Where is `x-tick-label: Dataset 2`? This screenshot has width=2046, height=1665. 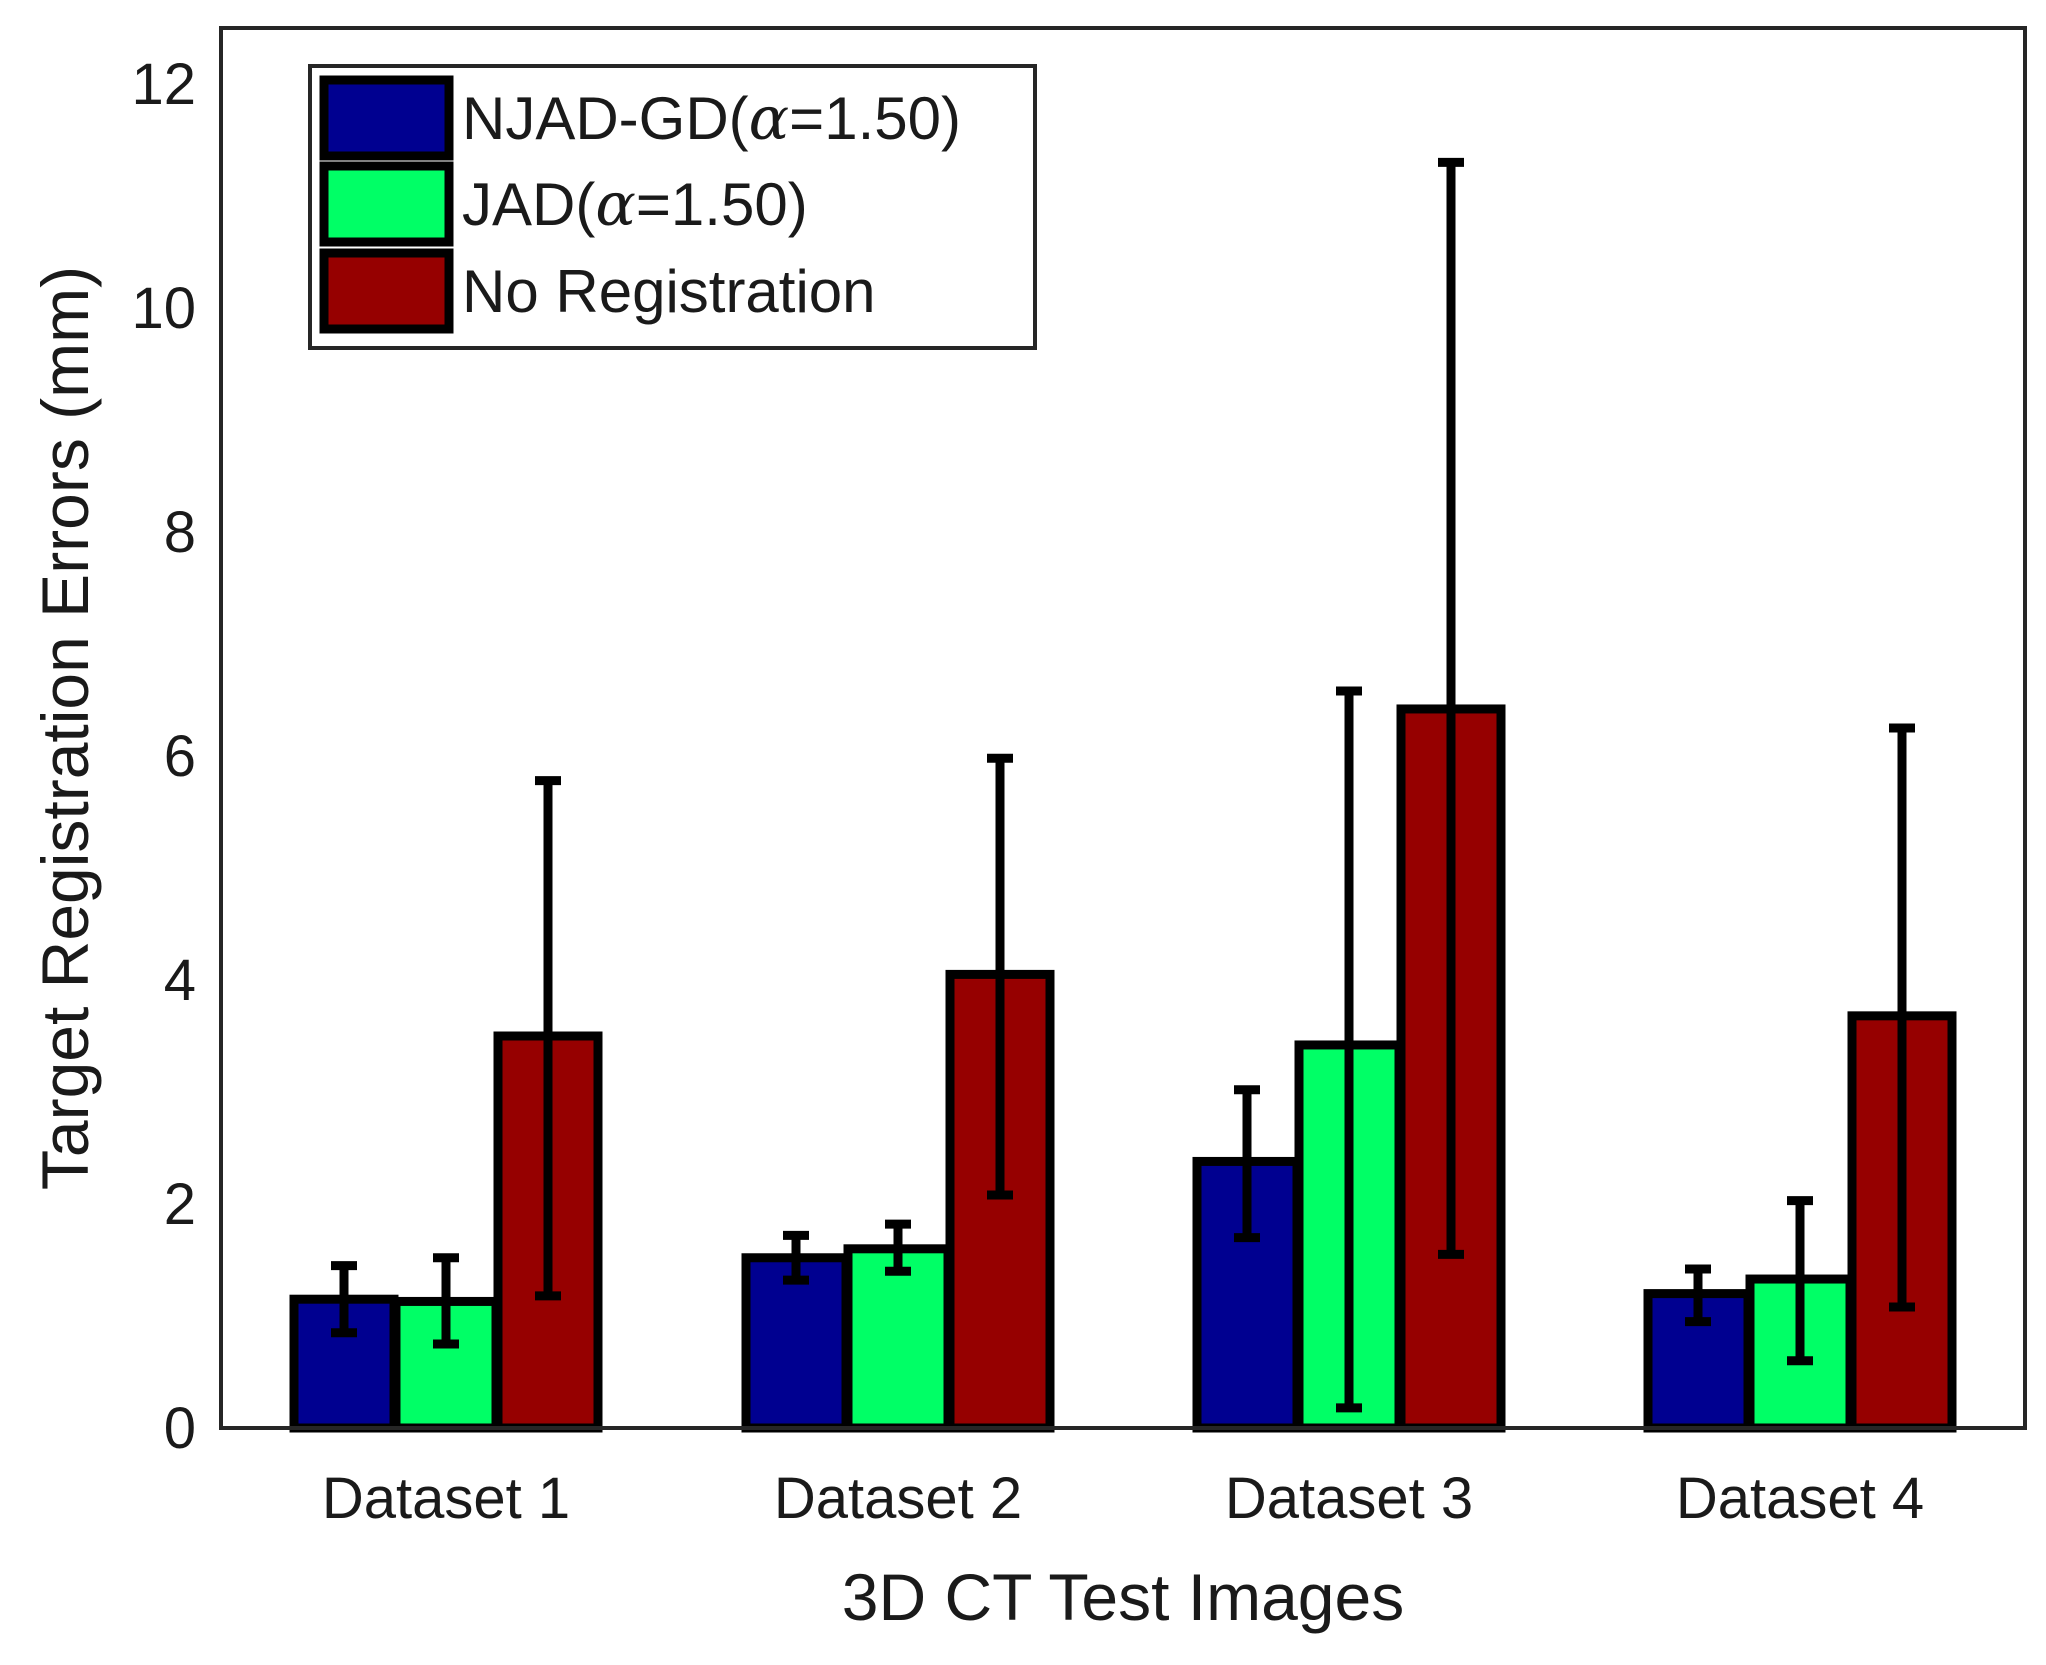 x-tick-label: Dataset 2 is located at coordinates (898, 1498).